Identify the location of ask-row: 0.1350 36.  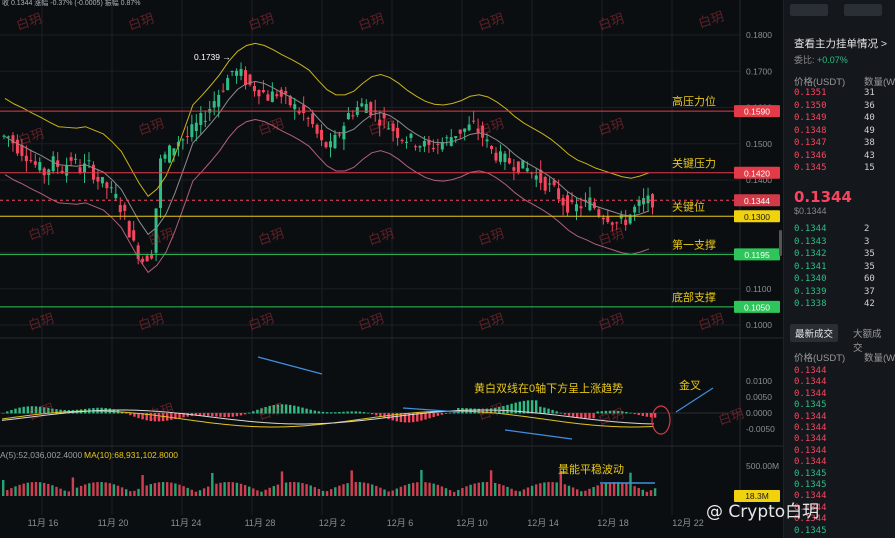
(834, 105).